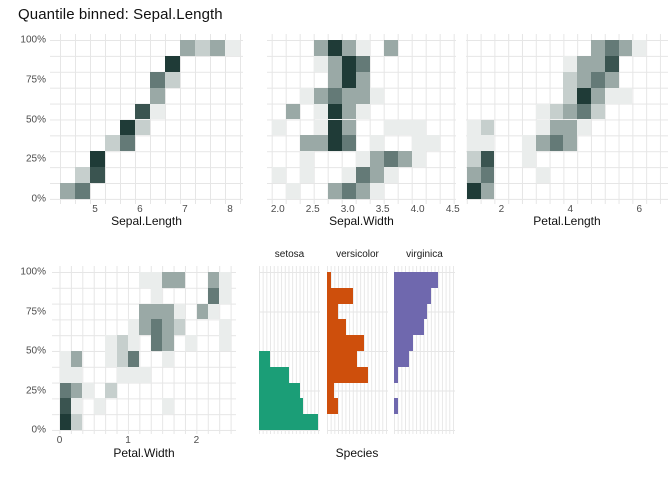 The height and width of the screenshot is (480, 672). I want to click on x-tick-label: 4, so click(570, 209).